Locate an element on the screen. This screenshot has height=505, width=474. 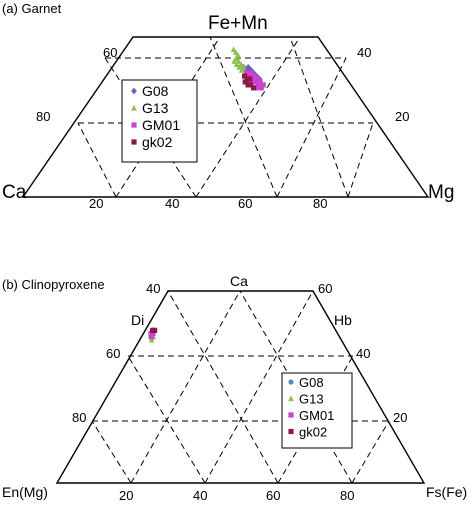
garnet-legend-label-gm01: GM01 is located at coordinates (161, 125).